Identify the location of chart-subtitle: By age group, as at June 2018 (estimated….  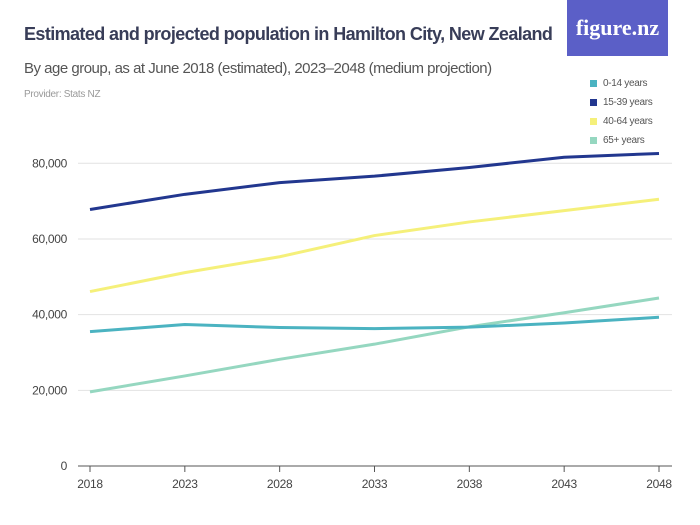
(258, 68).